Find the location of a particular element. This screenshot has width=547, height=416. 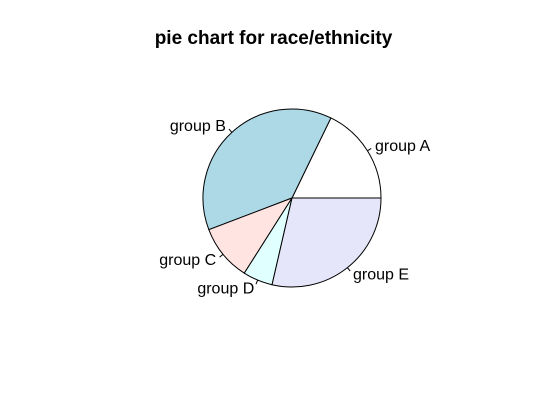

pie-label-group-e: group E is located at coordinates (381, 275).